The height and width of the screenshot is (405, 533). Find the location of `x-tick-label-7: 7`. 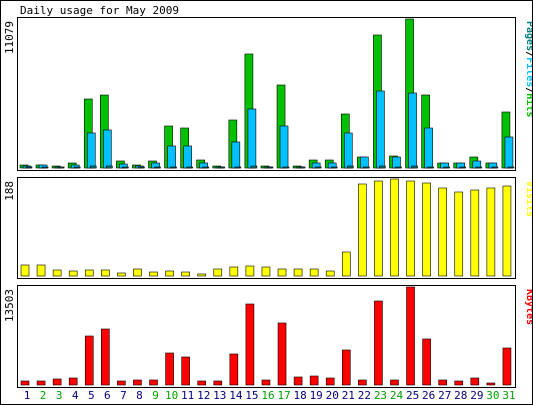

x-tick-label-7: 7 is located at coordinates (123, 395).